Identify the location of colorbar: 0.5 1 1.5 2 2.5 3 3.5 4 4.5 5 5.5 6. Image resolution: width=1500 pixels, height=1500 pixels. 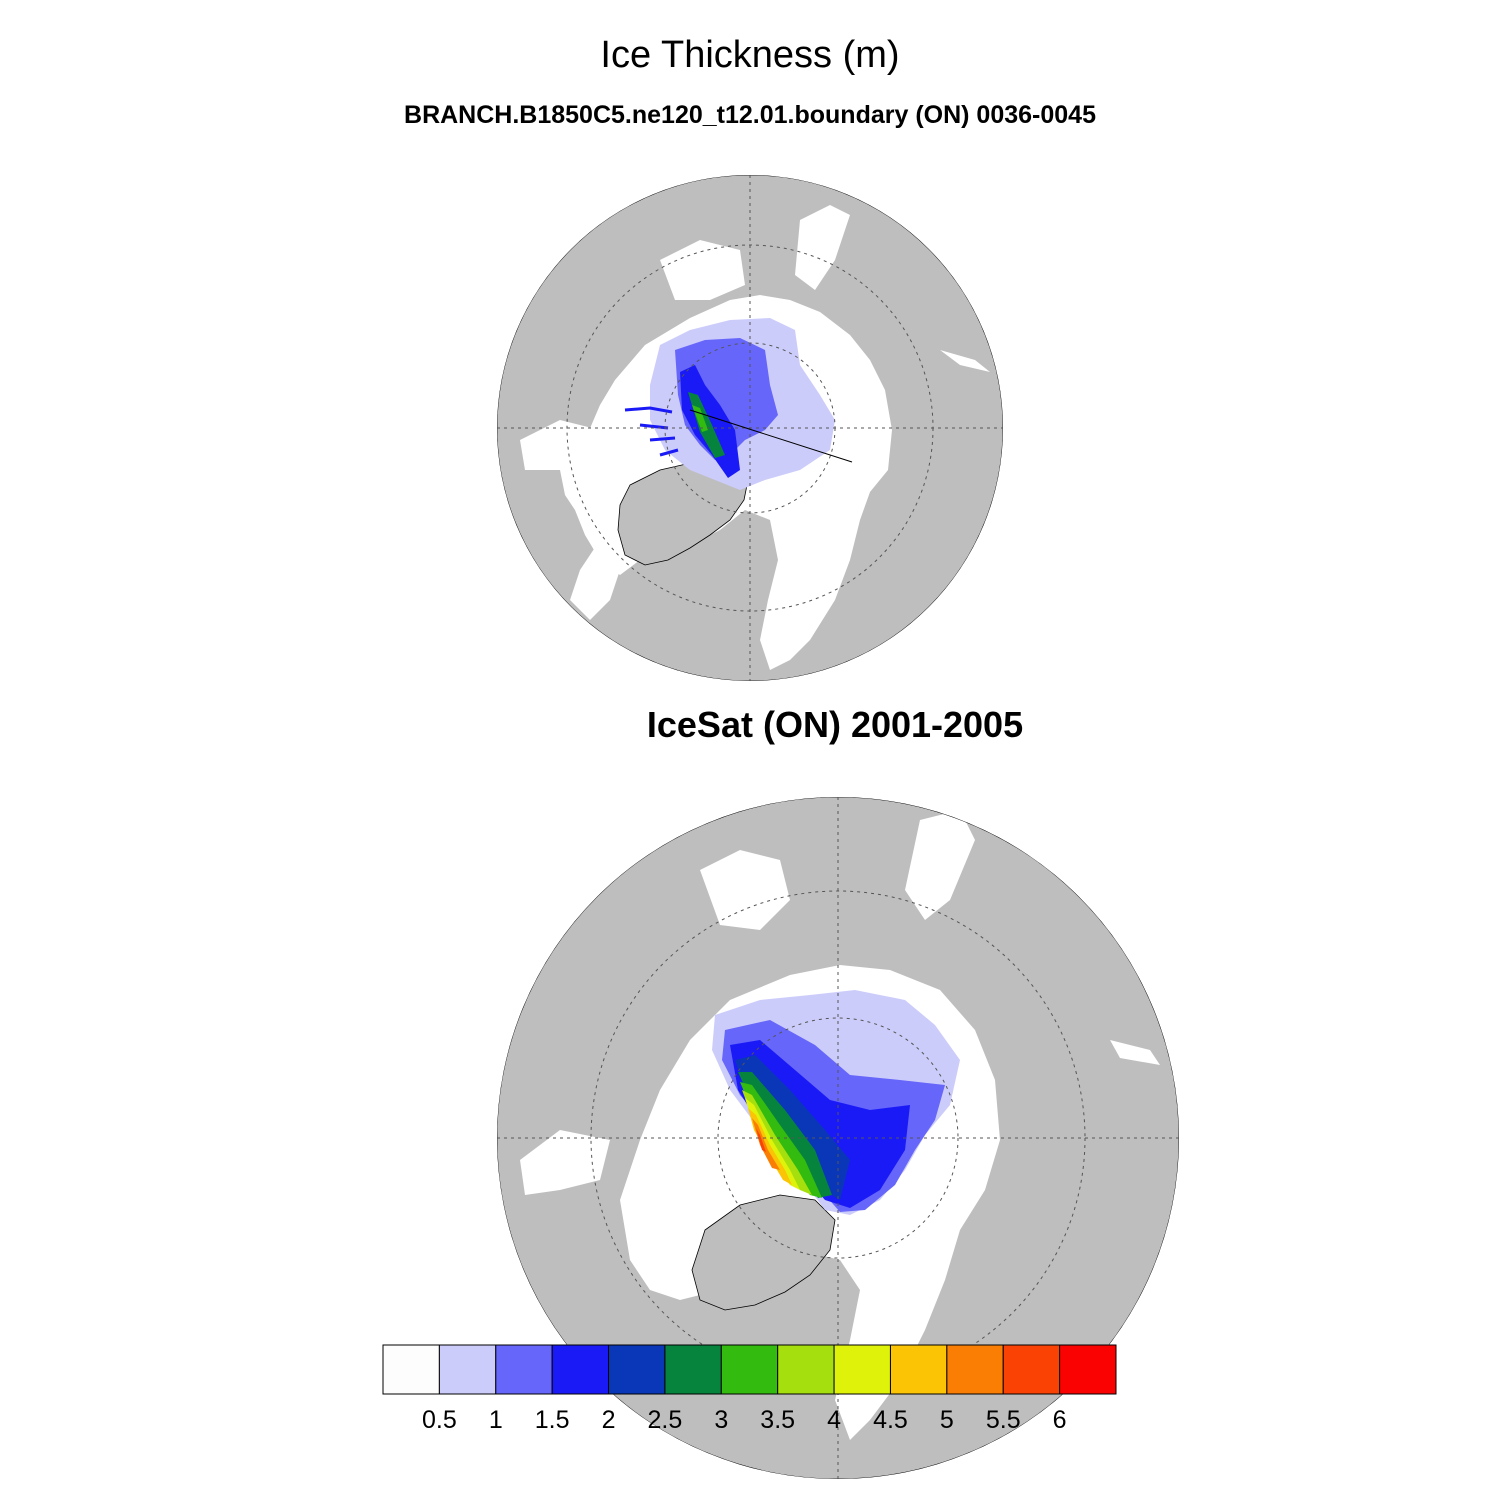
(749, 1389).